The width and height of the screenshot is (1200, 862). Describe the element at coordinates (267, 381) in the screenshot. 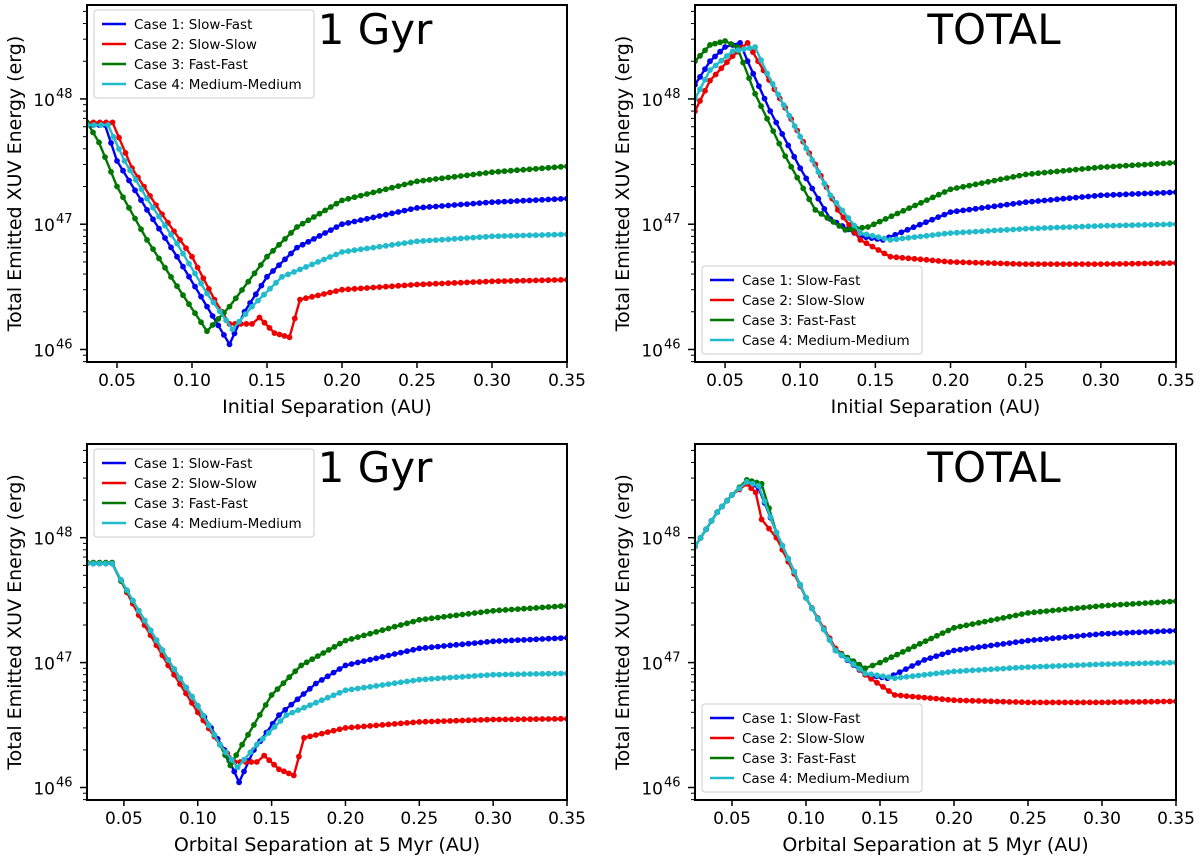

I see `x-tick-label: 0.15` at that location.